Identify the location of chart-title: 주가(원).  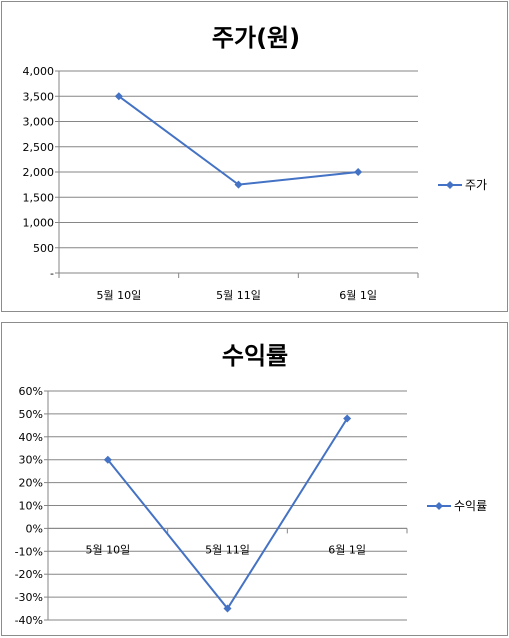
(256, 38).